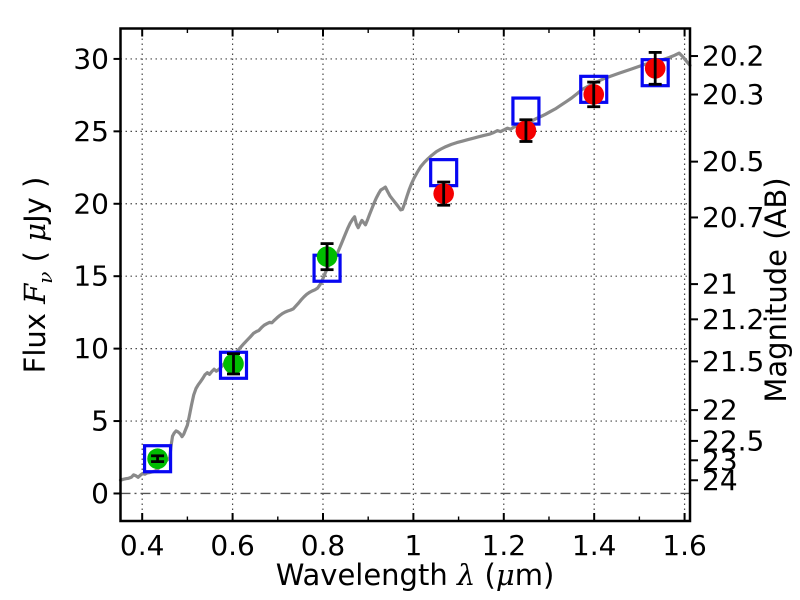 Image resolution: width=800 pixels, height=600 pixels. I want to click on observed-optical-series, so click(242, 358).